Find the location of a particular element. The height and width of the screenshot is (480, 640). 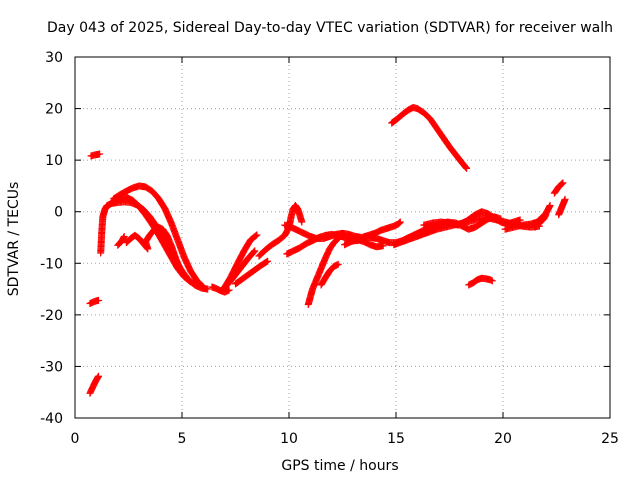

y-tick-labels: -40 -30 -20 -10 0 10 20 30 is located at coordinates (51, 238).